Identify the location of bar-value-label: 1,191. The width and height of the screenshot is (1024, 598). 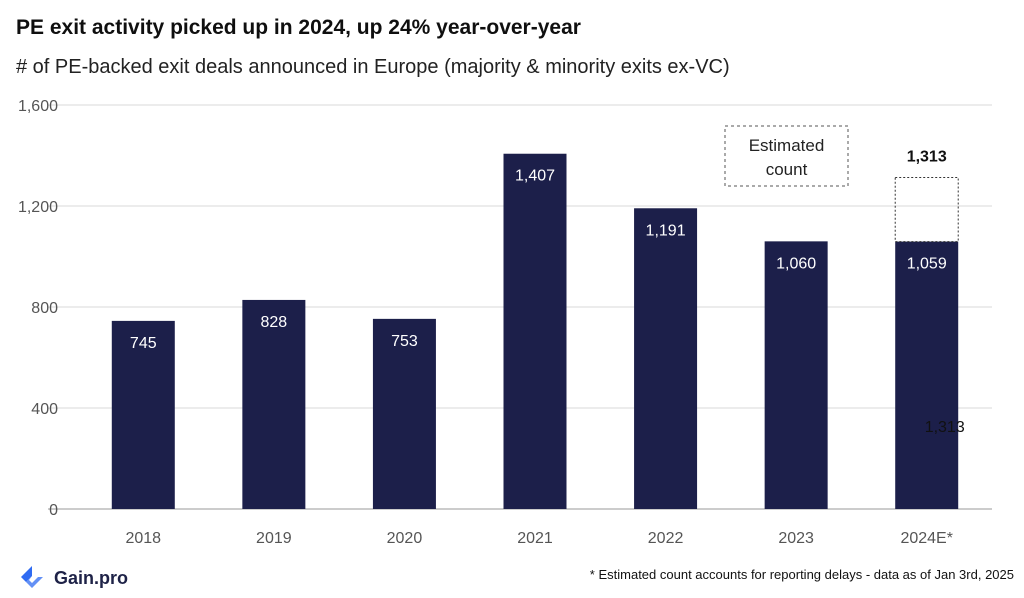
(666, 230).